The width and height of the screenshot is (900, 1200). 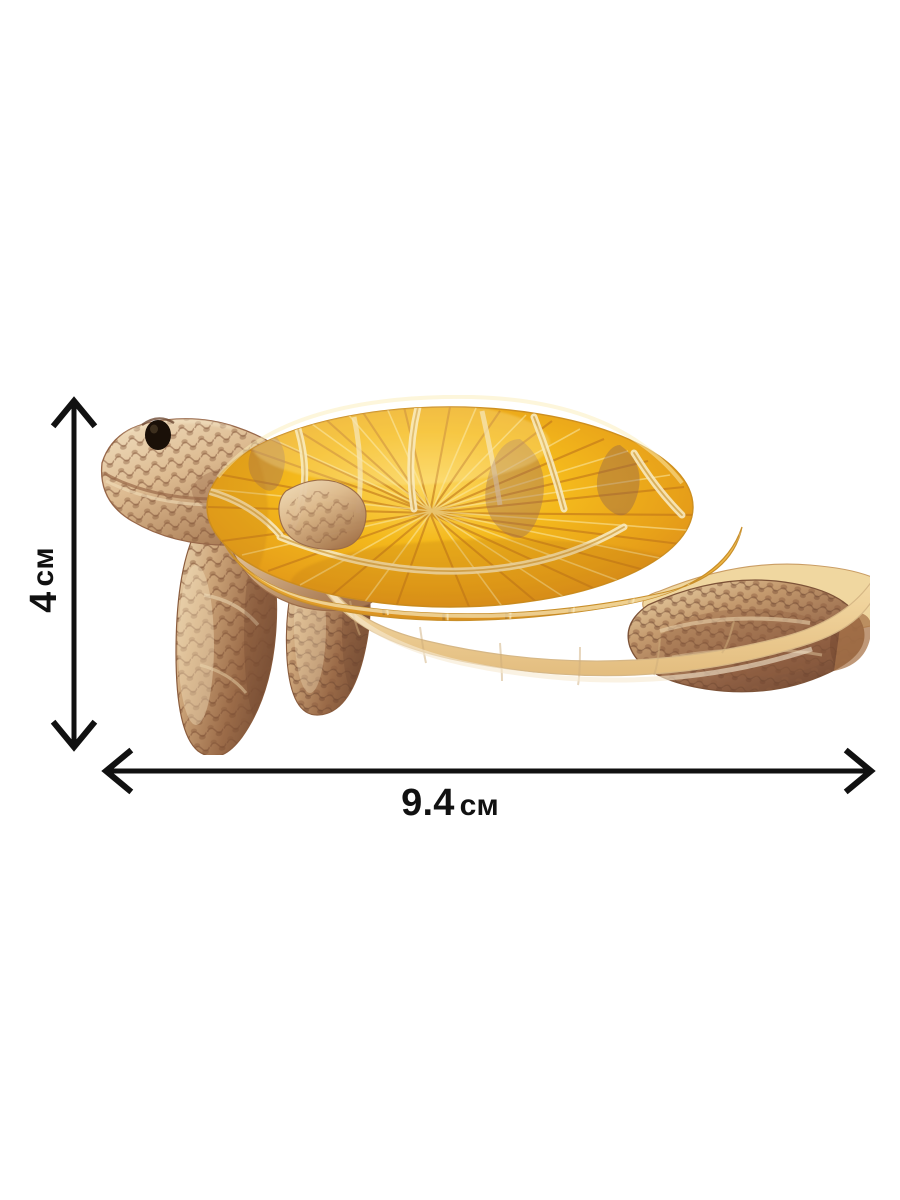 What do you see at coordinates (450, 501) in the screenshot?
I see `carapace-shell` at bounding box center [450, 501].